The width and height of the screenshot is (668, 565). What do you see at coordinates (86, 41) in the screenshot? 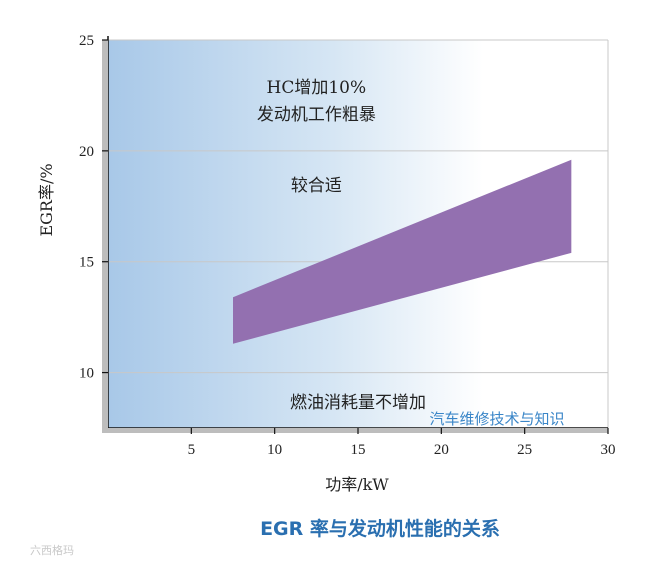
I see `y-tick-label: 25` at bounding box center [86, 41].